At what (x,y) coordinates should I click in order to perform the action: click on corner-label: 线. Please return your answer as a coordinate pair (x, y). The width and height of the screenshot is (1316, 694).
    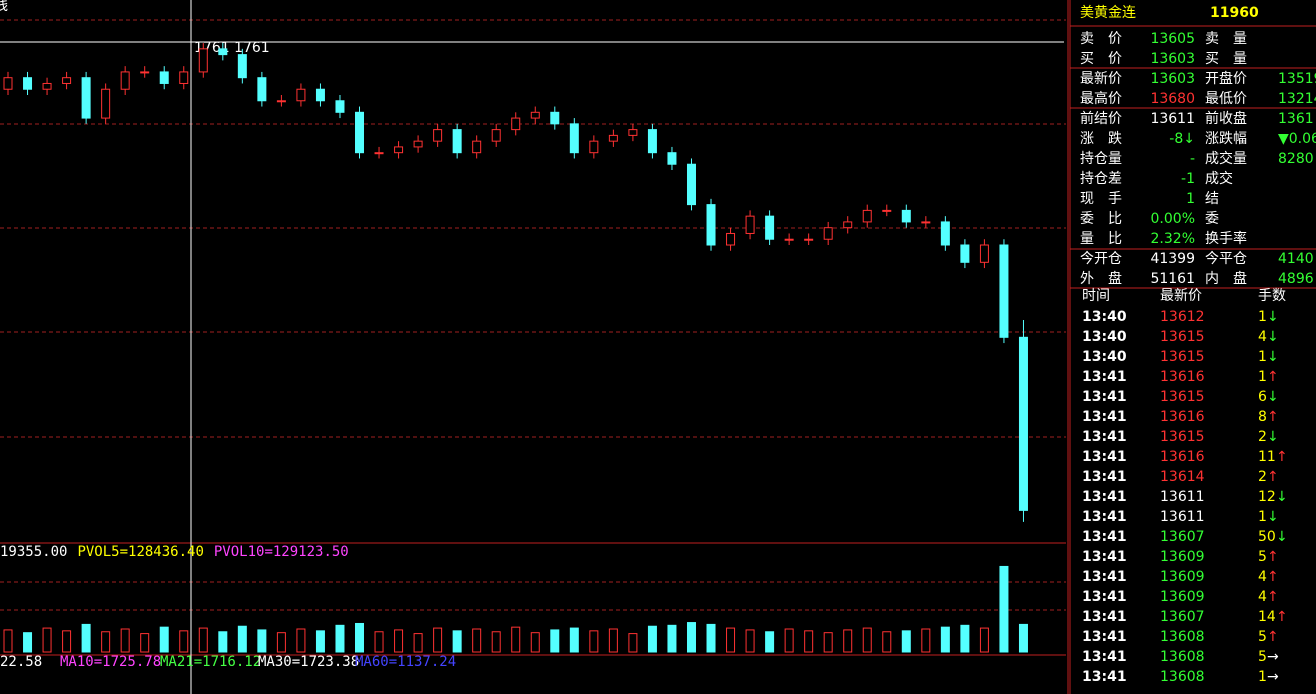
    Looking at the image, I should click on (4, 7).